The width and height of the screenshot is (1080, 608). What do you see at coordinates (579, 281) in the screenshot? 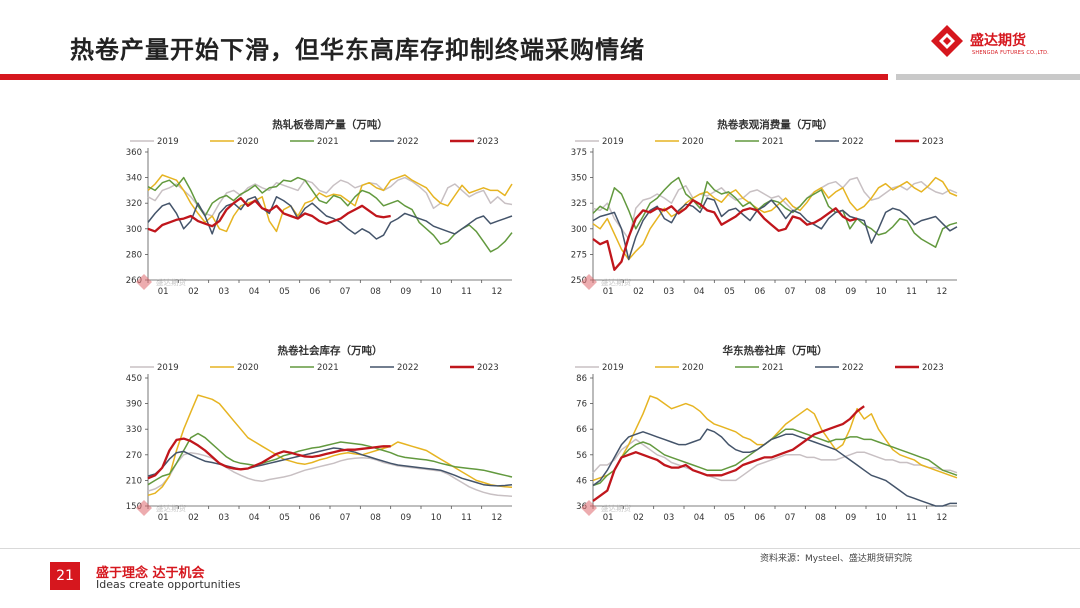
I see `y-tick-label: 250` at bounding box center [579, 281].